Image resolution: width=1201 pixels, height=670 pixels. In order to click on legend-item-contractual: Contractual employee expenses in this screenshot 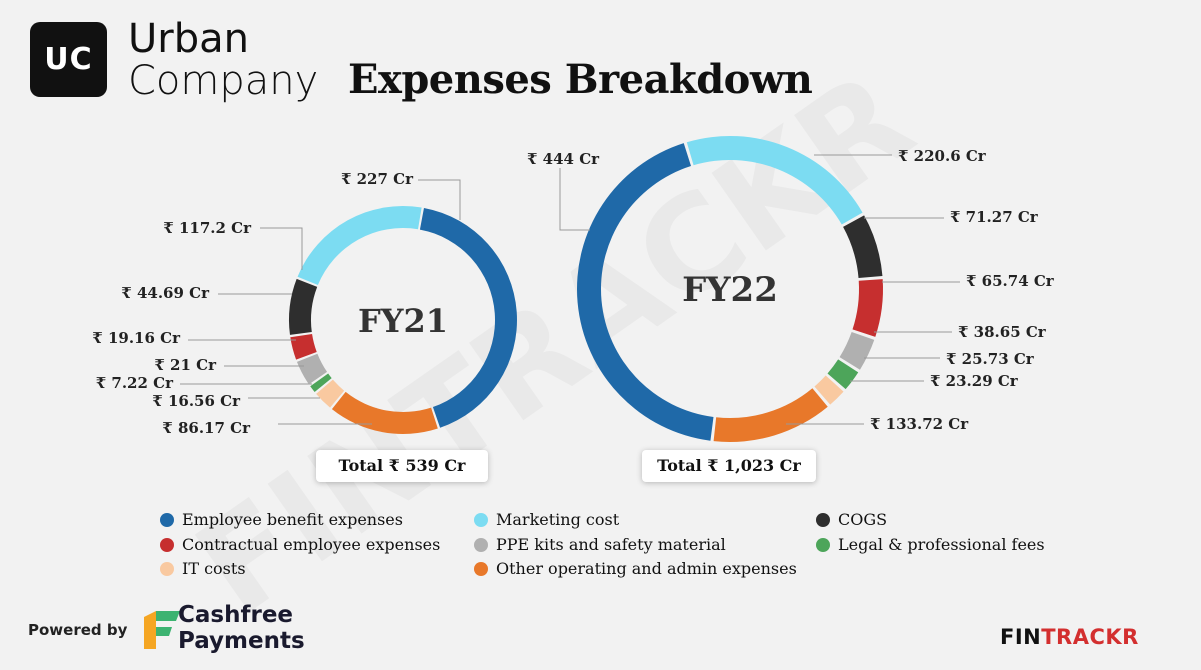, I will do `click(300, 544)`.